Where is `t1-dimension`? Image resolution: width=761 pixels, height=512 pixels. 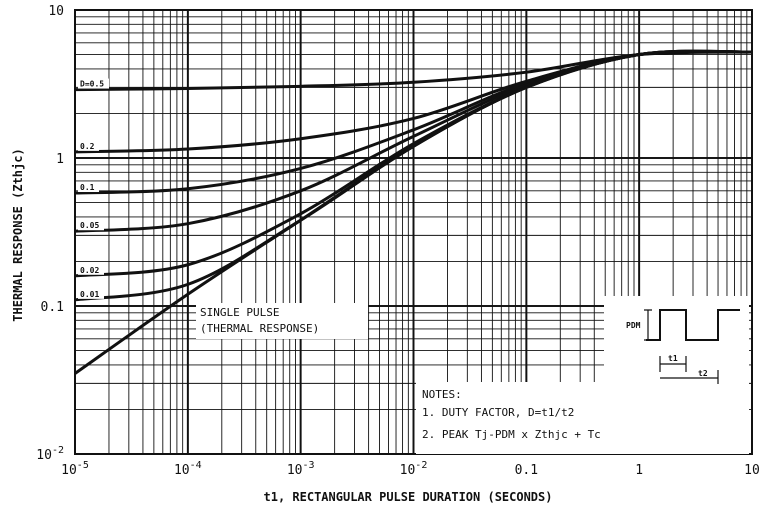
t1-dimension is located at coordinates (673, 364).